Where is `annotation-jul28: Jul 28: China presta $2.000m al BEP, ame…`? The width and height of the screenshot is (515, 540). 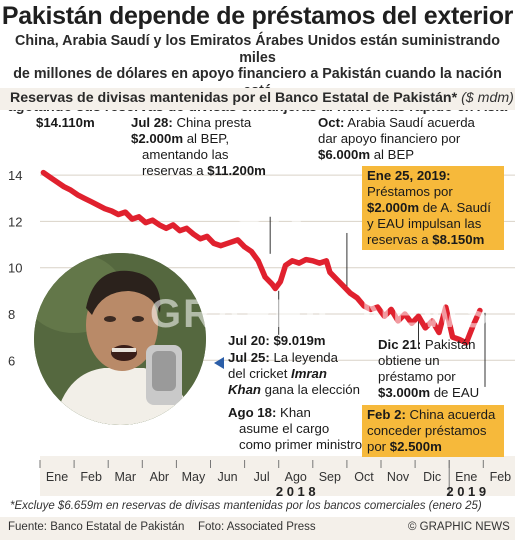 annotation-jul28: Jul 28: China presta $2.000m al BEP, ame… is located at coordinates (198, 146).